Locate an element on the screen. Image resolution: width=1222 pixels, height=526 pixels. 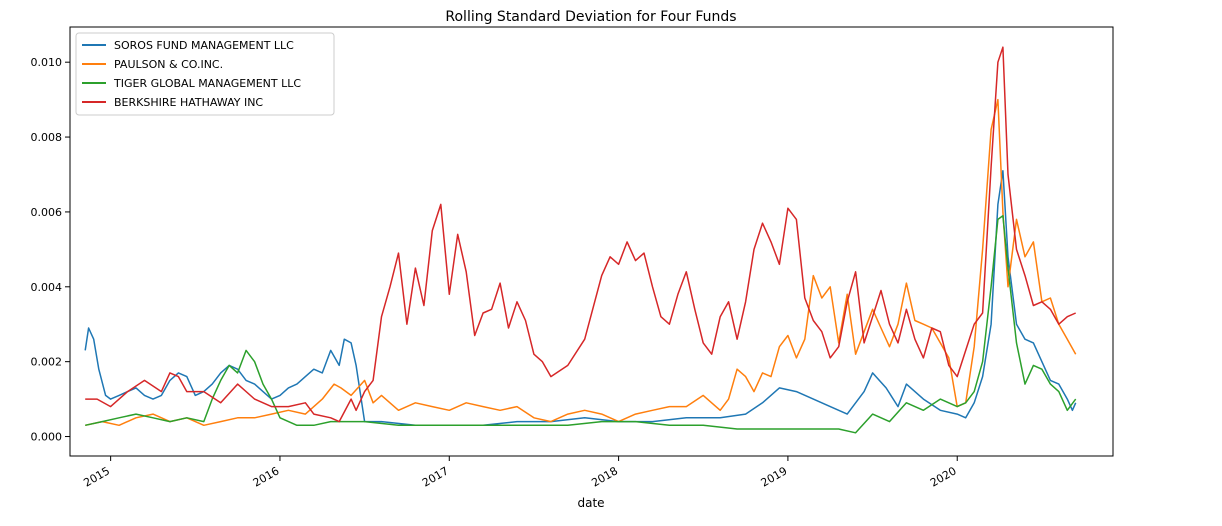
x-tick-label: 2016 is located at coordinates (266, 476).